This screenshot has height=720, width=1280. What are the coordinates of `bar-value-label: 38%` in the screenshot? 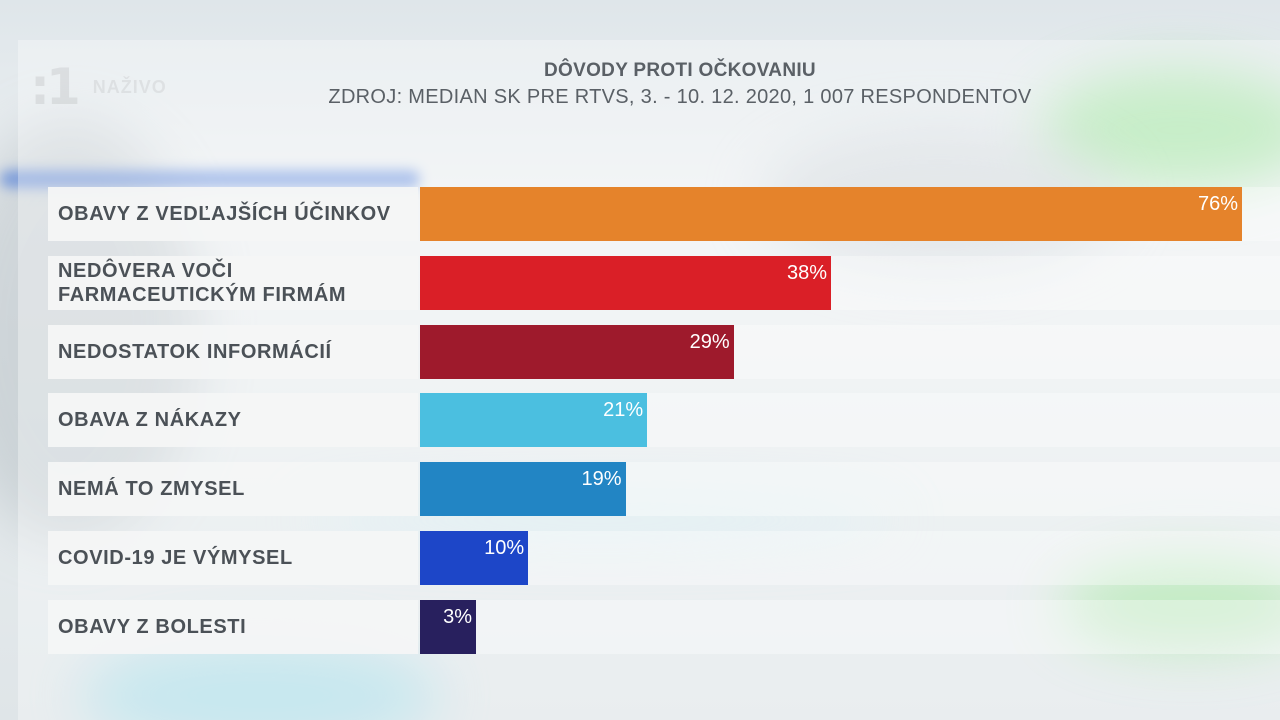 It's located at (806, 272).